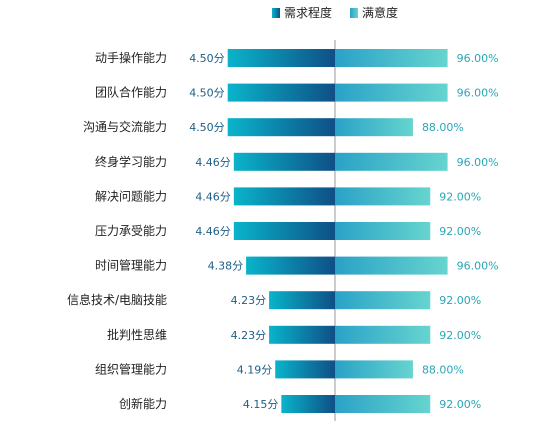 This screenshot has width=549, height=431. What do you see at coordinates (131, 92) in the screenshot?
I see `category-label: 团队合作能力` at bounding box center [131, 92].